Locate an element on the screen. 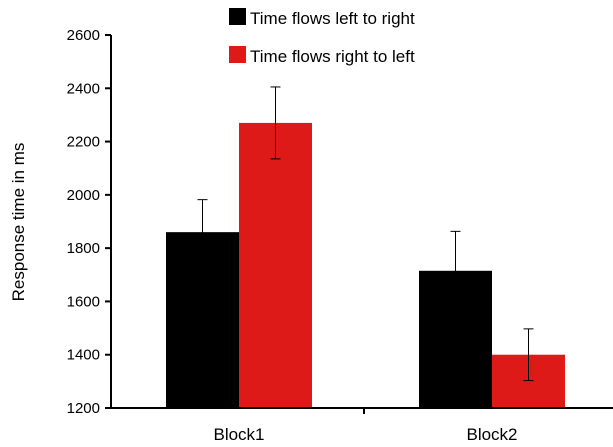  y-tick-label: 1400 is located at coordinates (83, 355).